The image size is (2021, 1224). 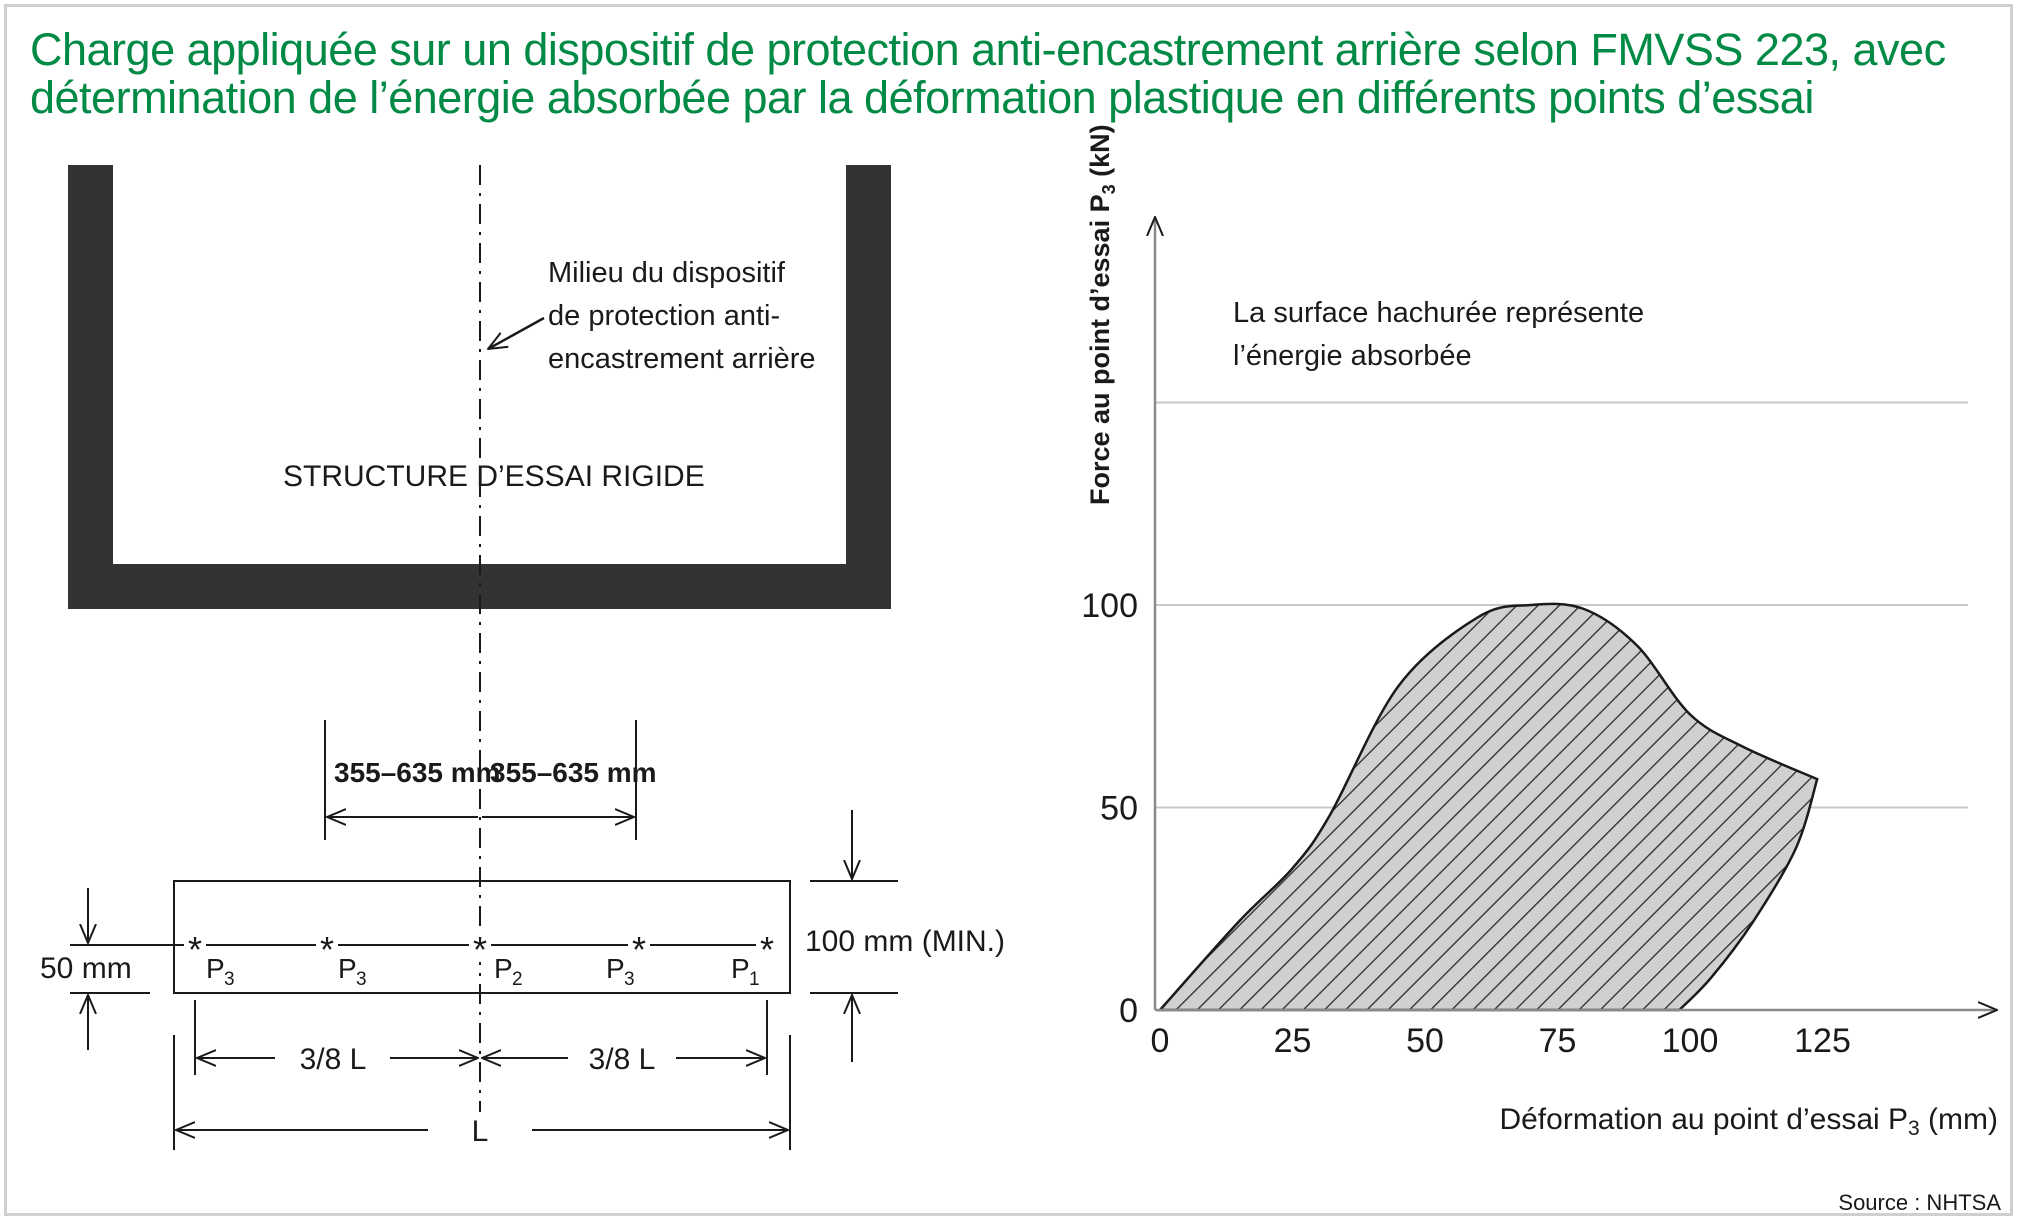 I want to click on y-axis-label: Force au point d’essai P3 (kN), so click(x=1102, y=314).